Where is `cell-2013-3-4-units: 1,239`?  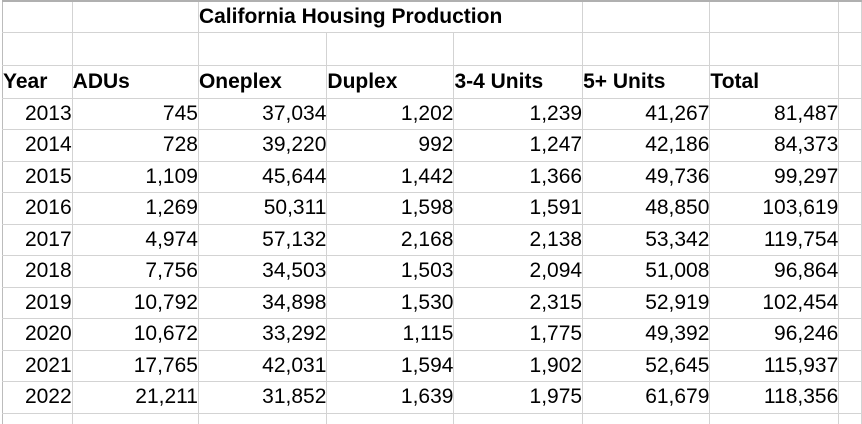 cell-2013-3-4-units: 1,239 is located at coordinates (518, 114).